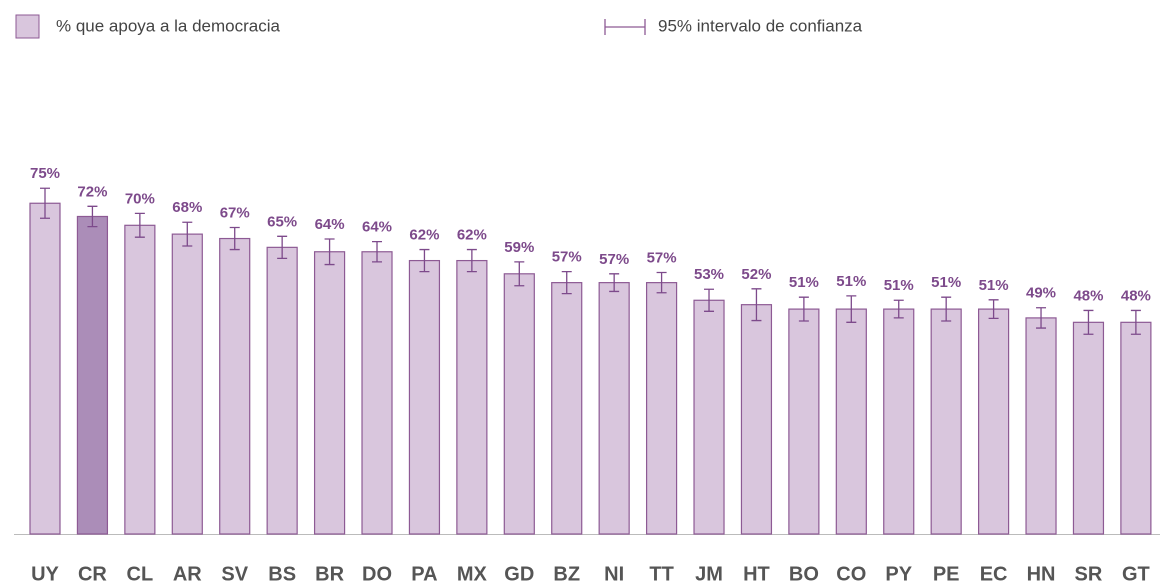 The image size is (1160, 585). What do you see at coordinates (235, 212) in the screenshot?
I see `value-label: 67%` at bounding box center [235, 212].